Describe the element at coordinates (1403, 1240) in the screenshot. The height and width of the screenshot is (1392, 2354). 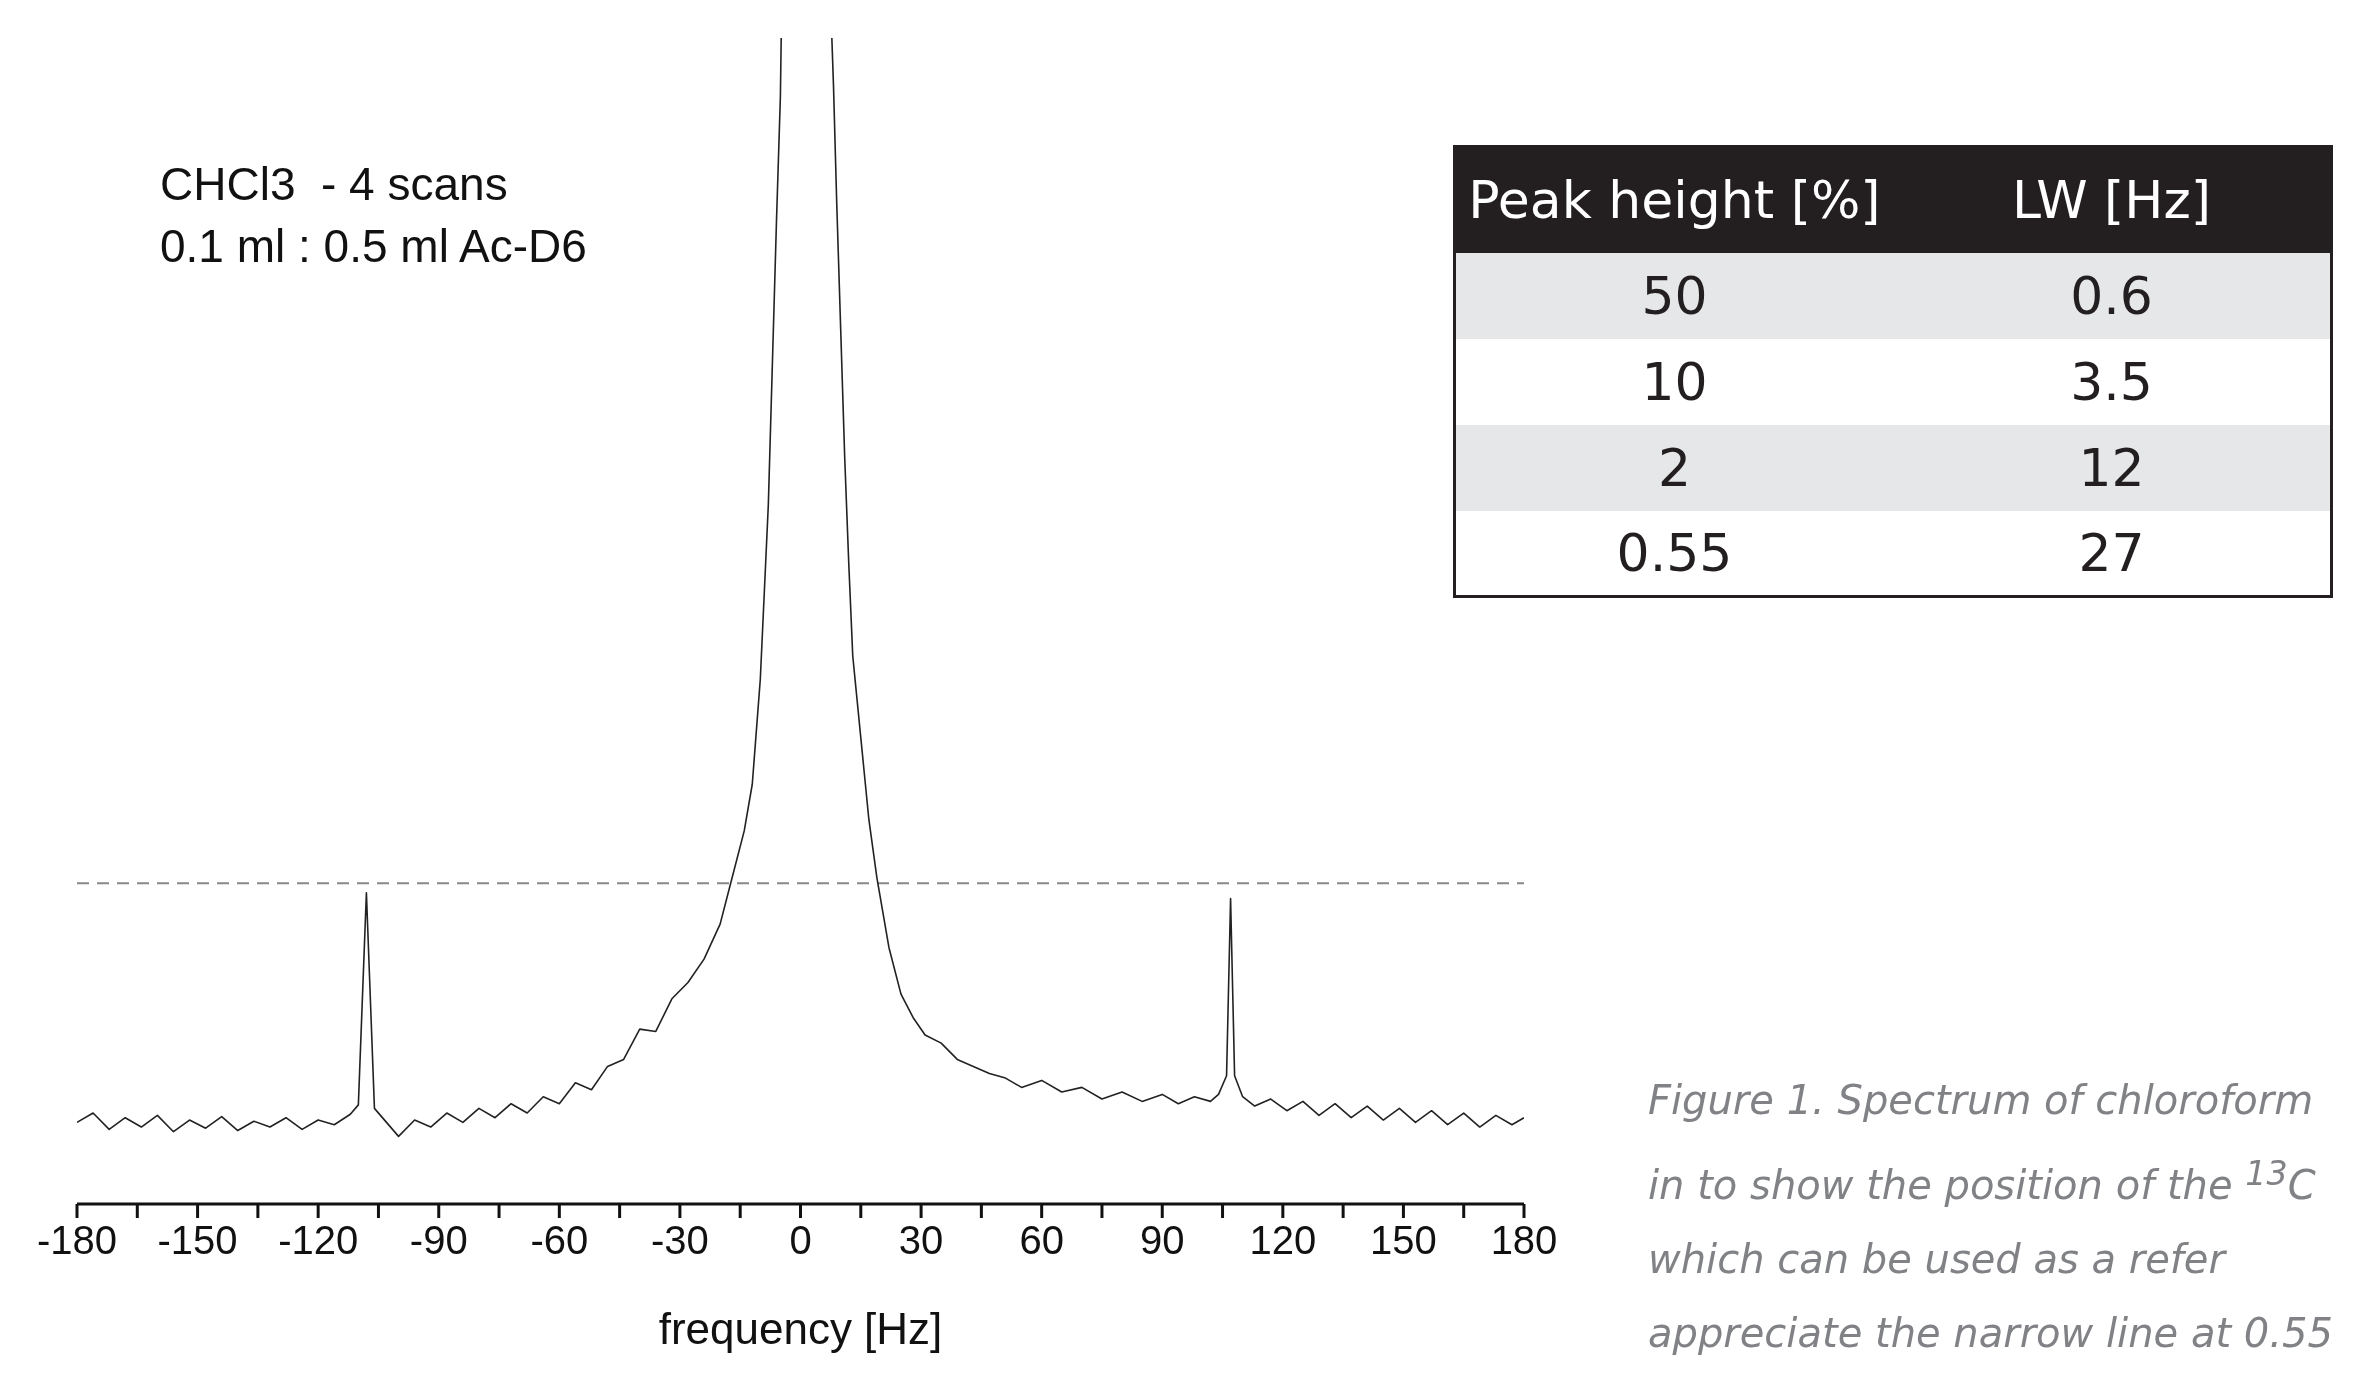
I see `x-tick-label: 150` at that location.